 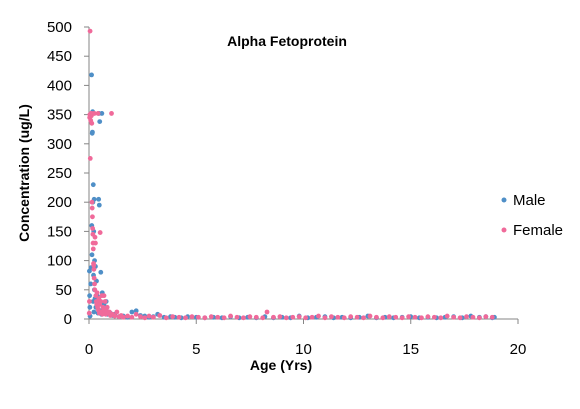 What do you see at coordinates (59, 27) in the screenshot?
I see `y-tick-label: 500` at bounding box center [59, 27].